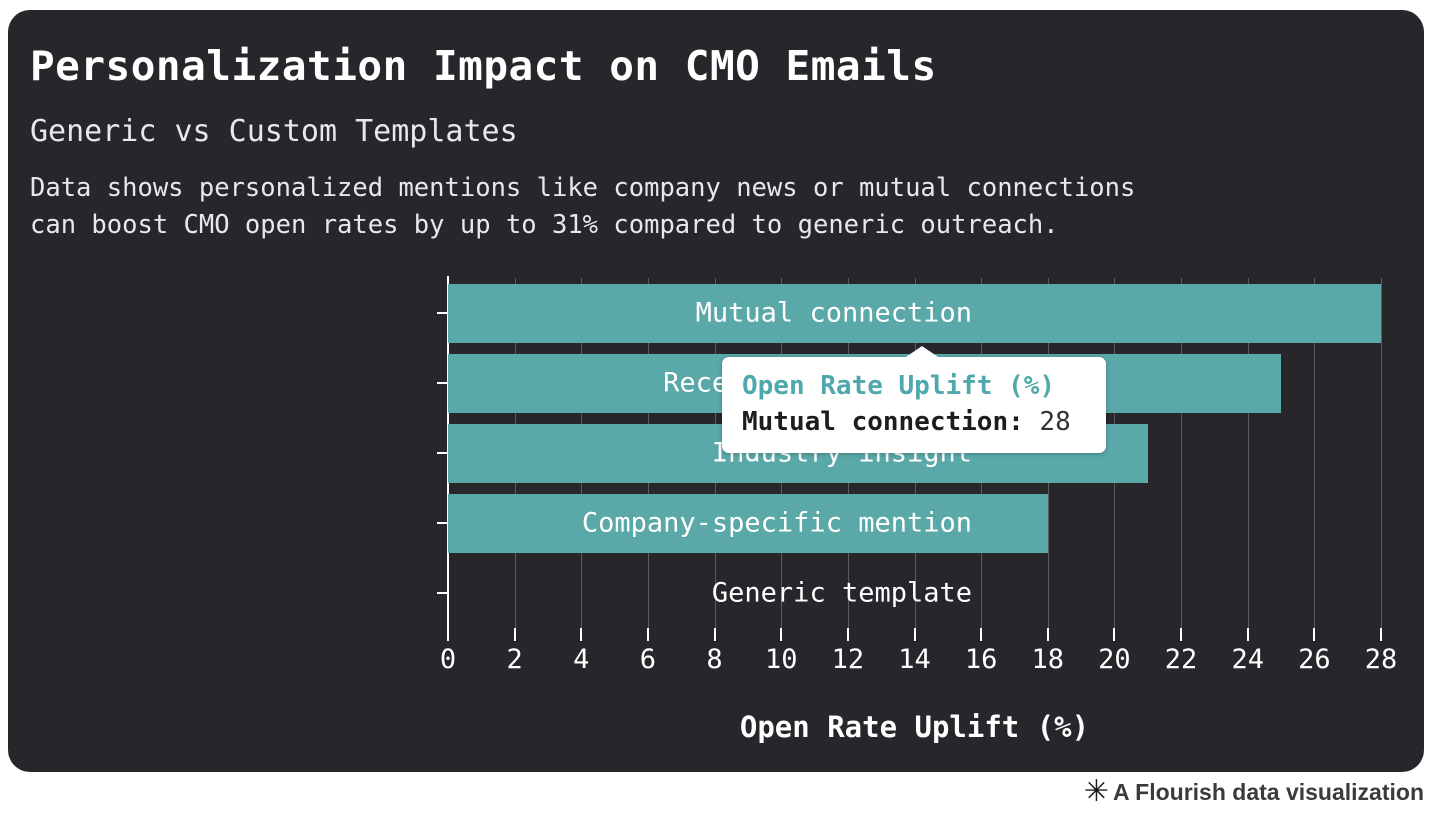  Describe the element at coordinates (1247, 659) in the screenshot. I see `x-axis-tick-label: 24` at that location.